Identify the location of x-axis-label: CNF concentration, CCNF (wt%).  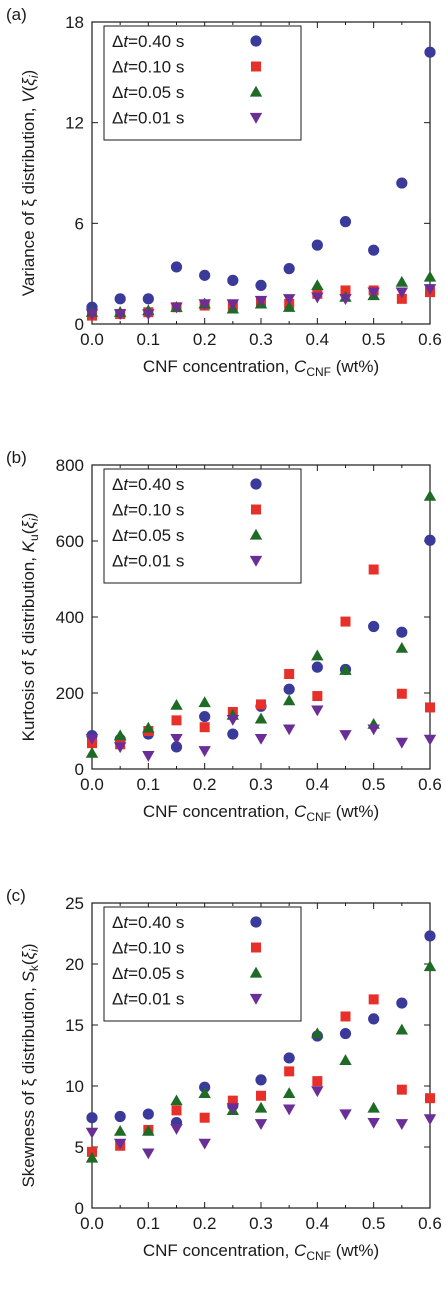
(261, 368).